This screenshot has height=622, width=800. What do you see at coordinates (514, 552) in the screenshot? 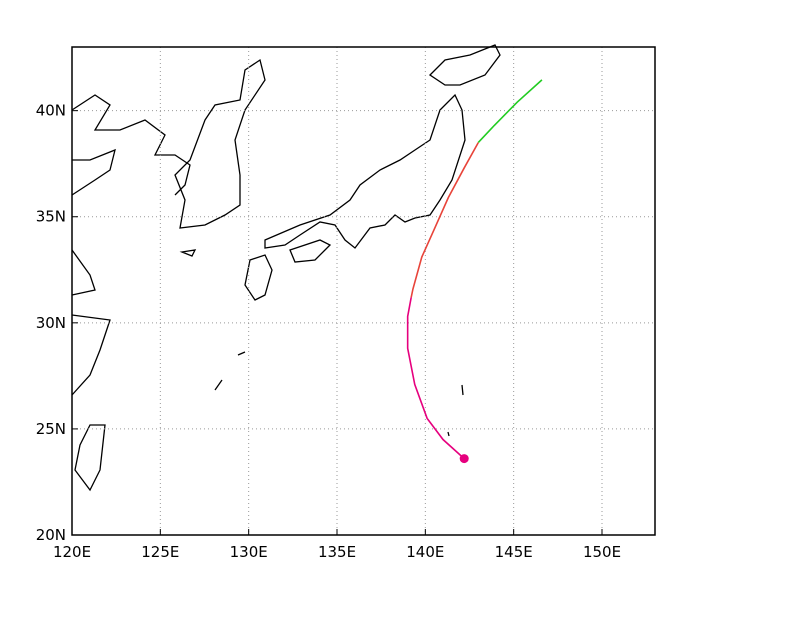
I see `x-tick-label: 145E` at bounding box center [514, 552].